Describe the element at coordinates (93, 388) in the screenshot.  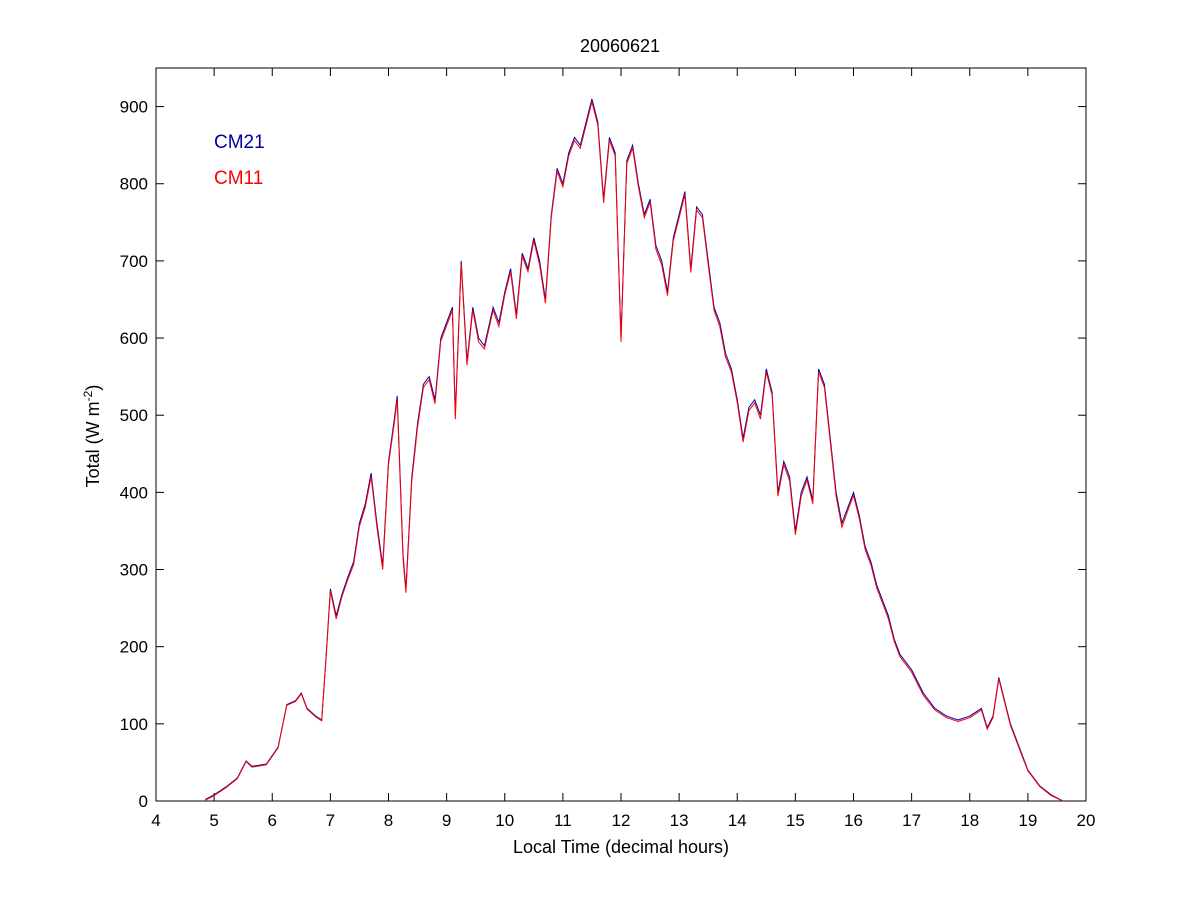
I see `y-axis-label-close: )` at that location.